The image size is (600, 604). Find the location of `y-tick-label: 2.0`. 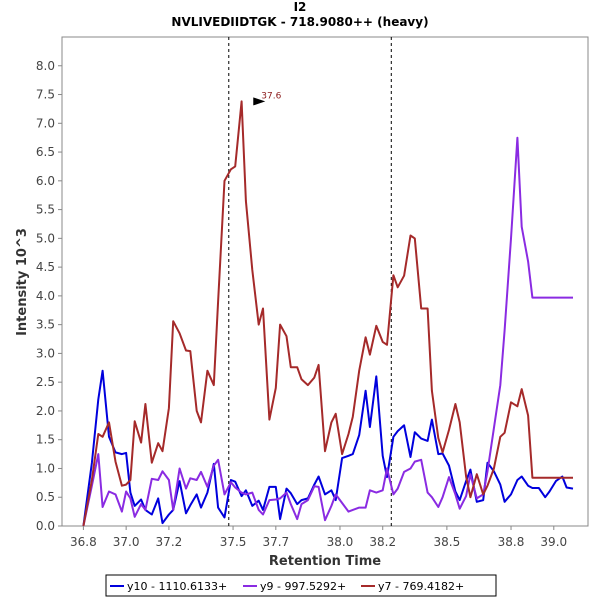

y-tick-label: 2.0 is located at coordinates (45, 411).